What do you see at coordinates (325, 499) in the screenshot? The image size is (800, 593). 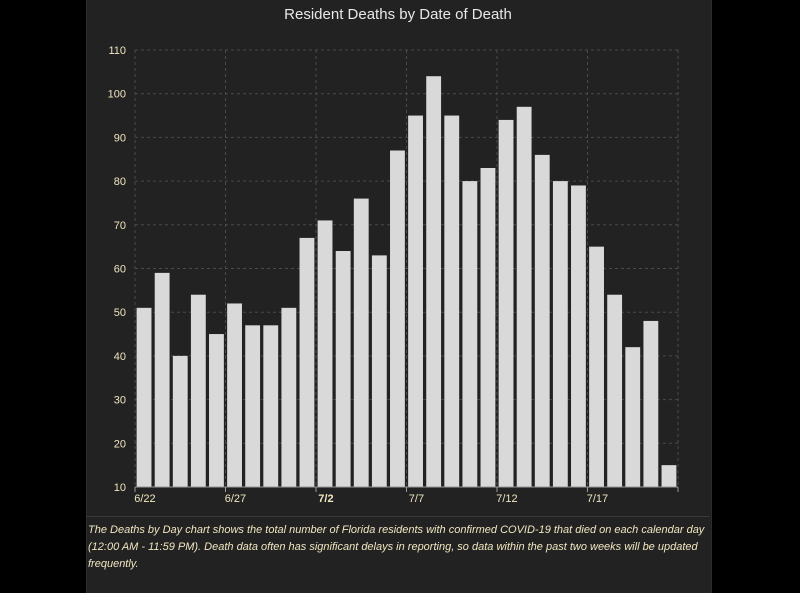 I see `x-tick-label: 7/2` at bounding box center [325, 499].